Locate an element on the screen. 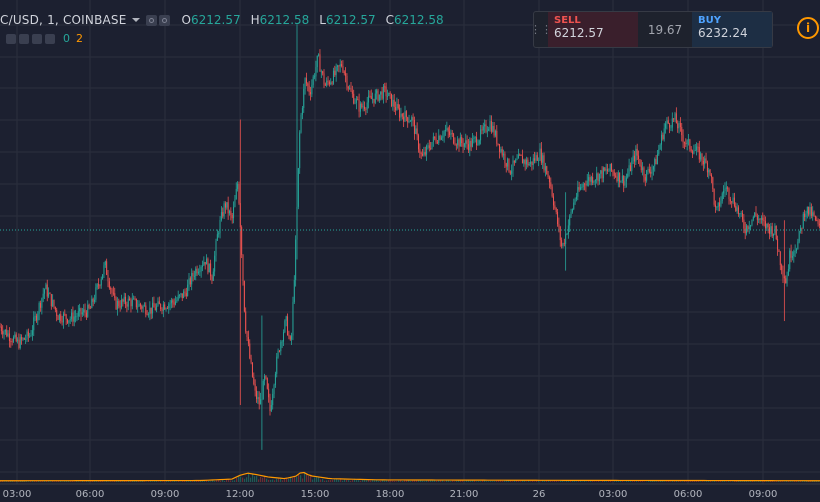 The height and width of the screenshot is (502, 820). buy-price: 6232.24 is located at coordinates (723, 33).